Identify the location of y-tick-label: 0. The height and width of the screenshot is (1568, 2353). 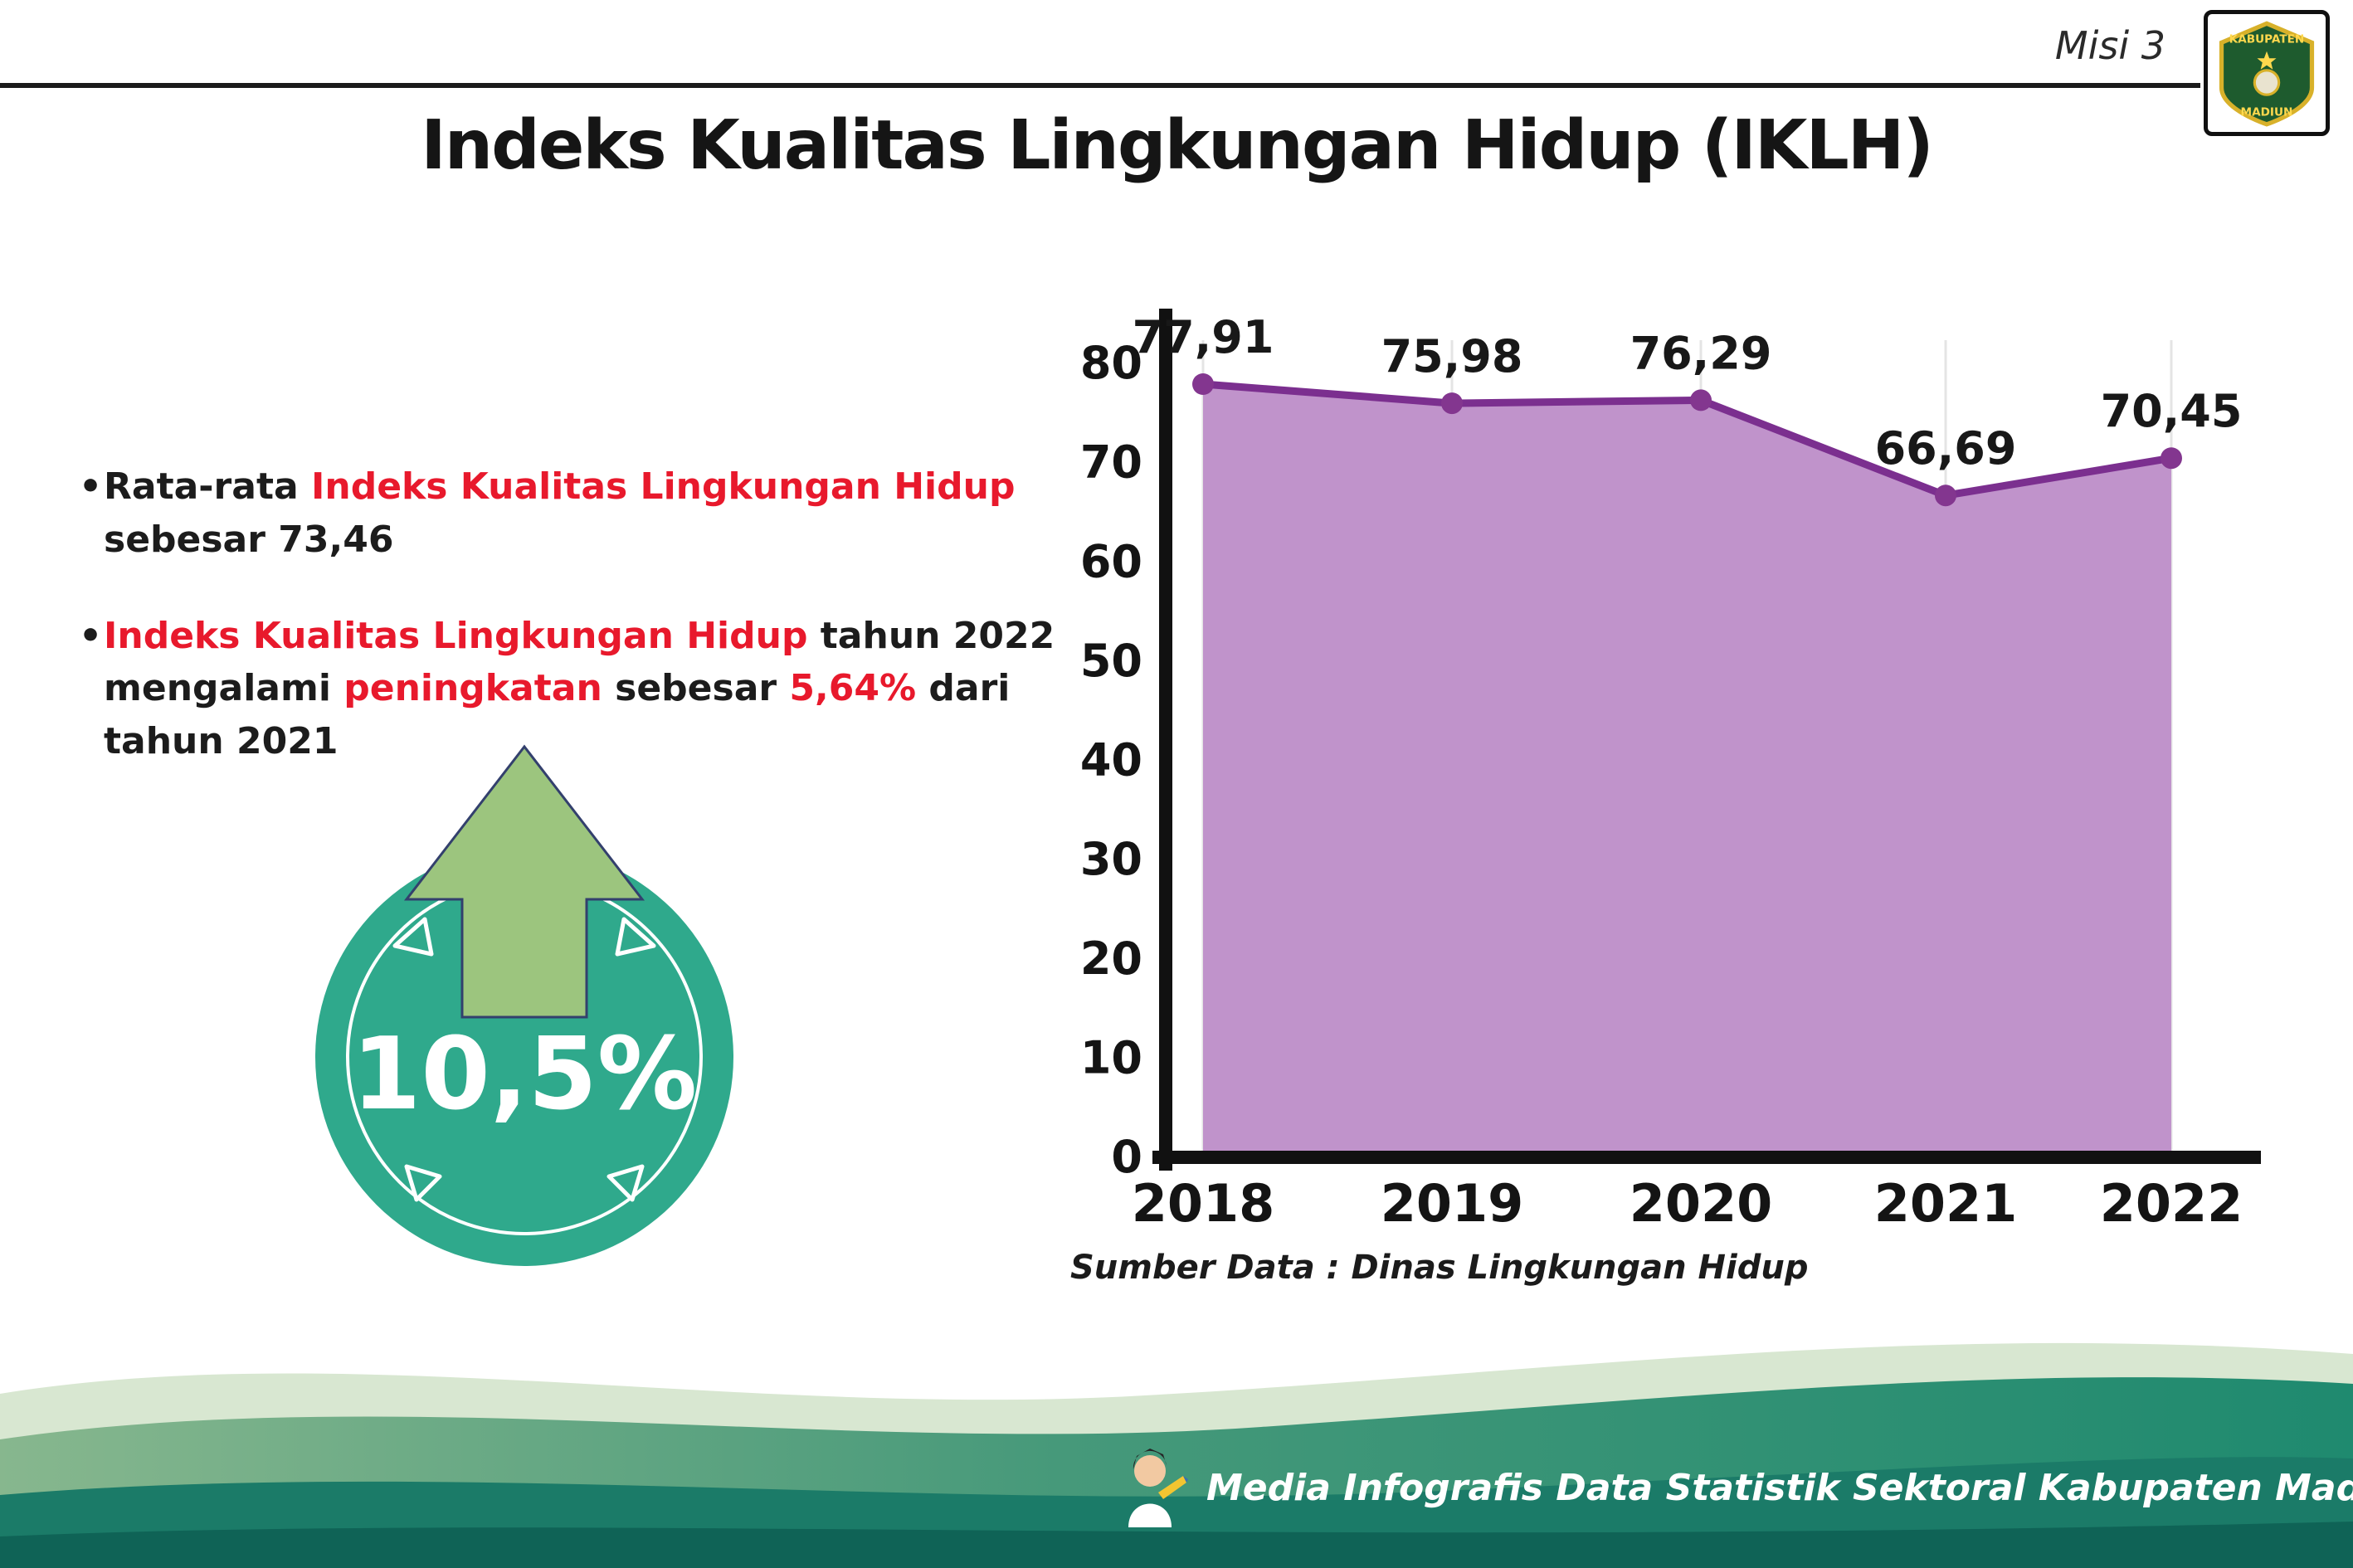
(1126, 1157).